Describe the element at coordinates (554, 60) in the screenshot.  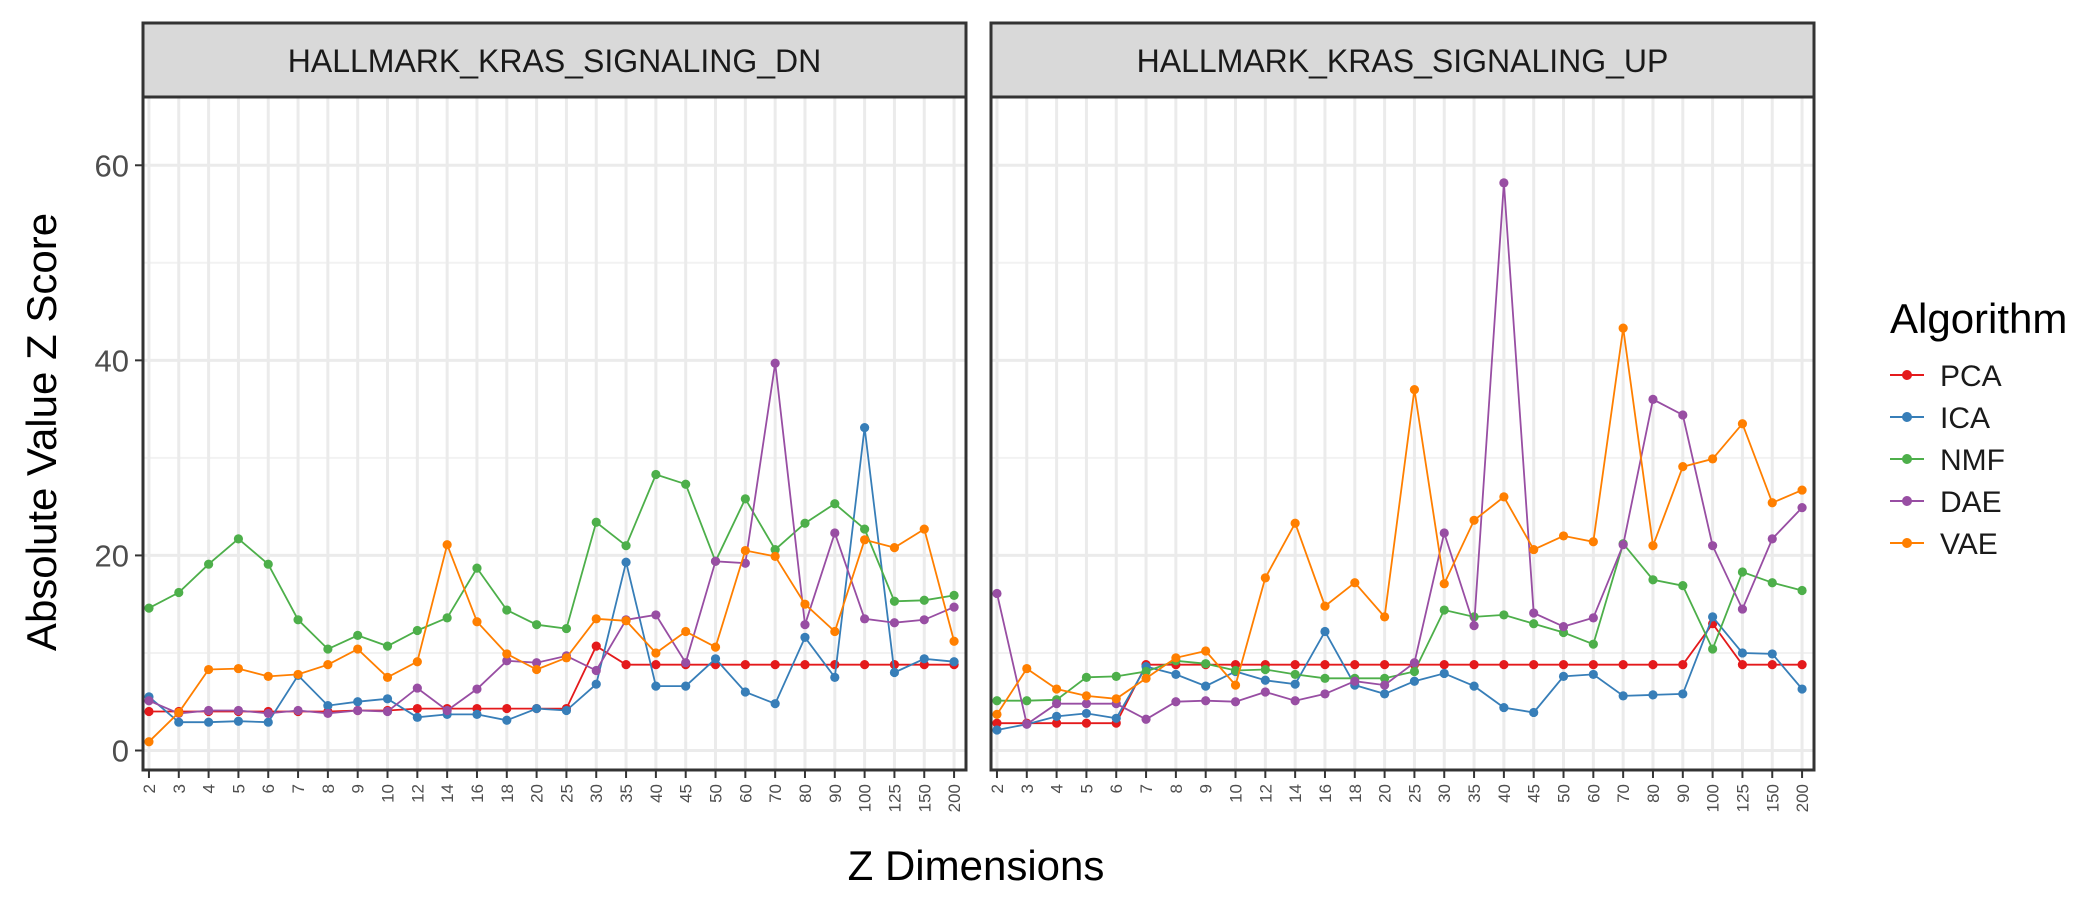
I see `facet-strip` at that location.